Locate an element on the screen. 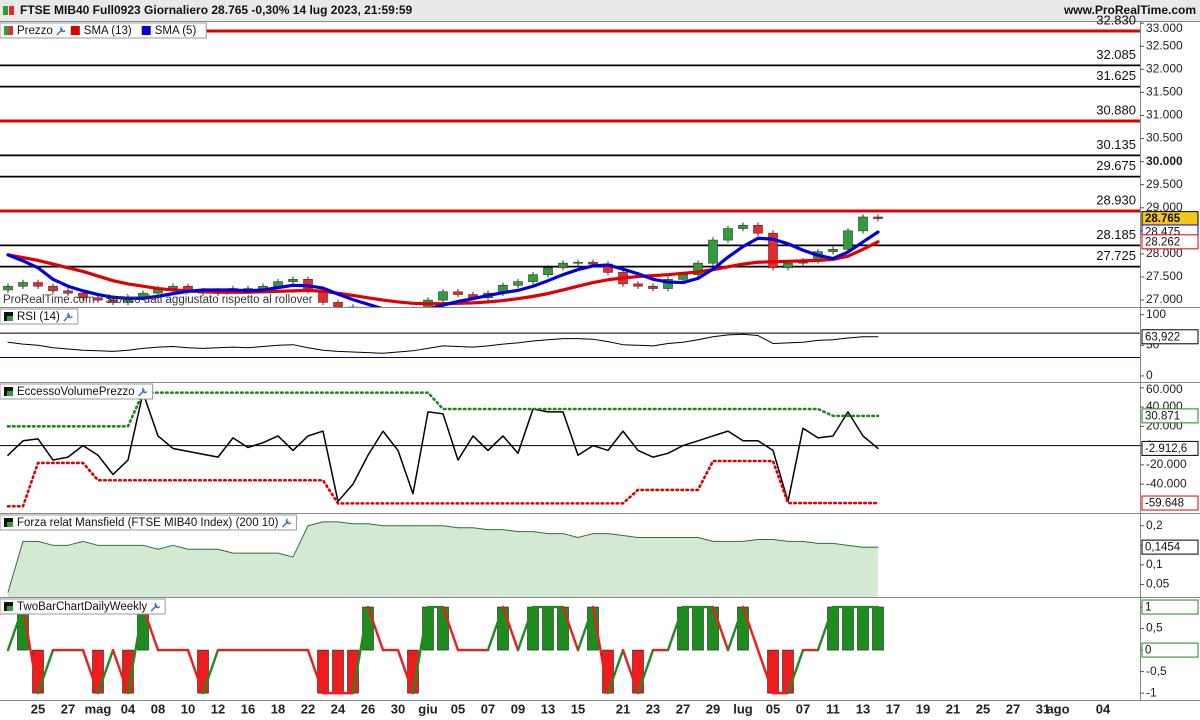 The height and width of the screenshot is (720, 1200). value-tag-label: 28.765 is located at coordinates (1163, 219).